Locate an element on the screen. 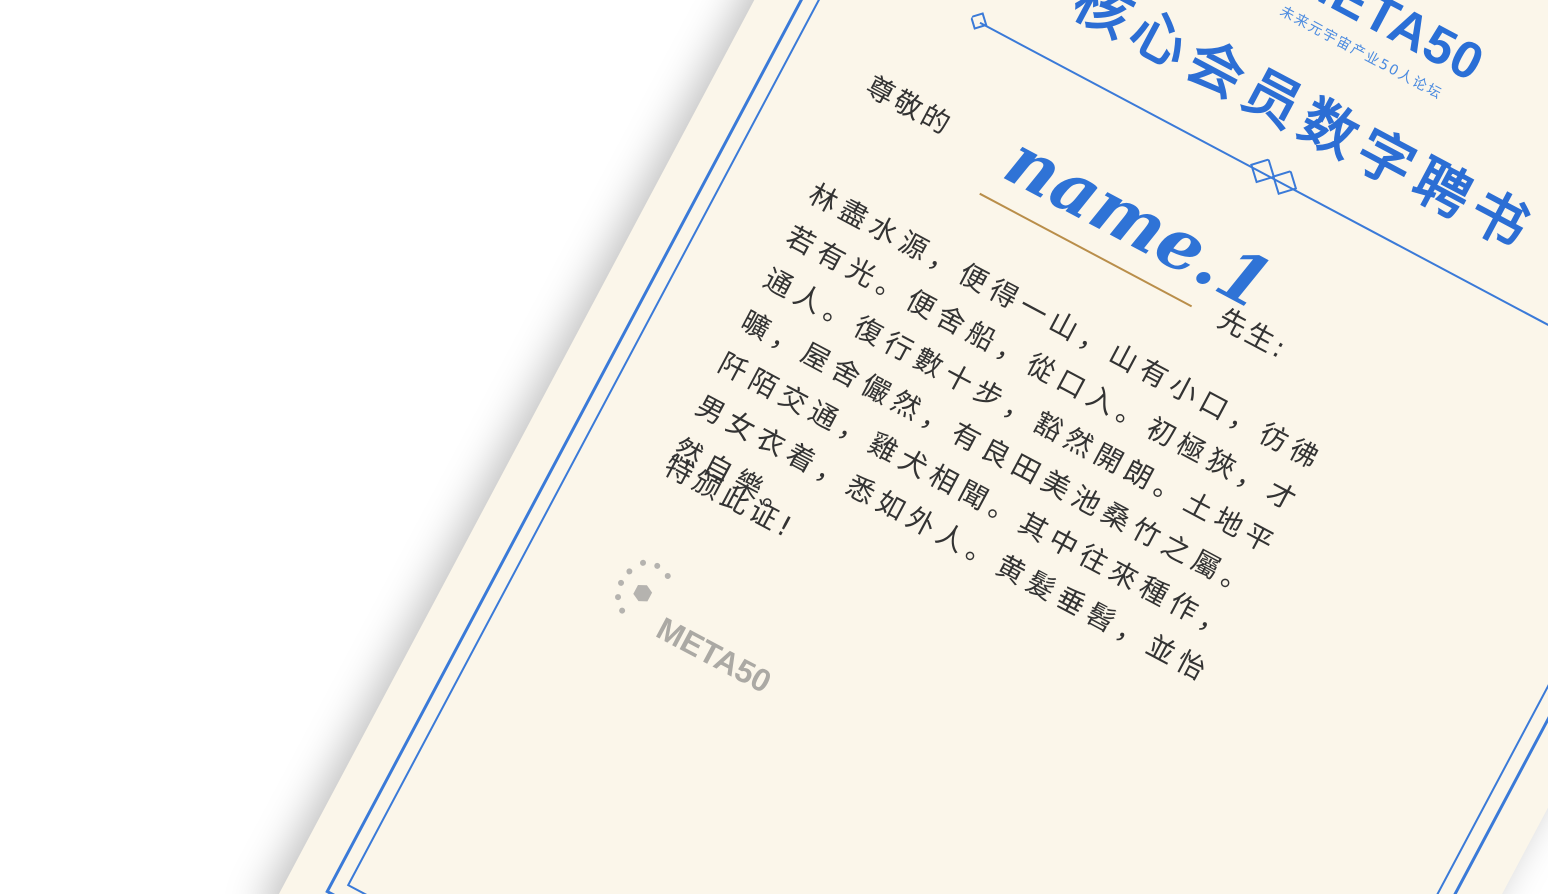 The image size is (1548, 894). greeting: 尊敬的 is located at coordinates (909, 106).